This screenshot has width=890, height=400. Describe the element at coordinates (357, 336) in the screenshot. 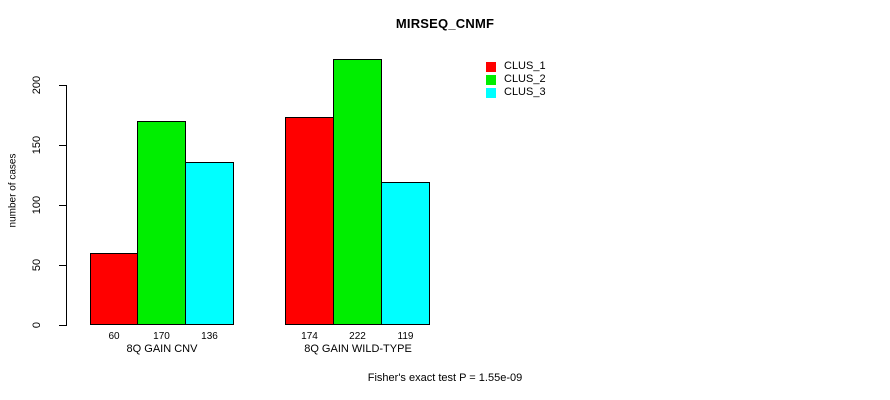

I see `bar-value-group2-clus2: 222` at that location.